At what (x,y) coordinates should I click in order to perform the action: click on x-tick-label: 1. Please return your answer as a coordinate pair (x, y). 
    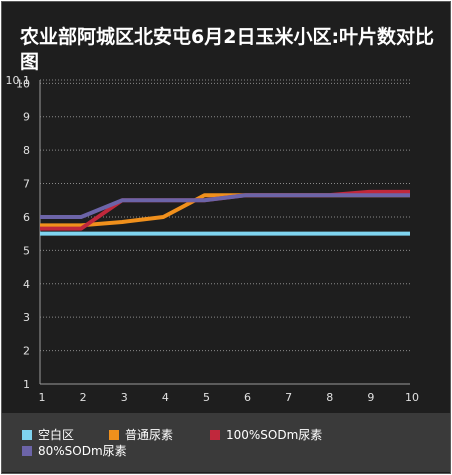
    Looking at the image, I should click on (42, 397).